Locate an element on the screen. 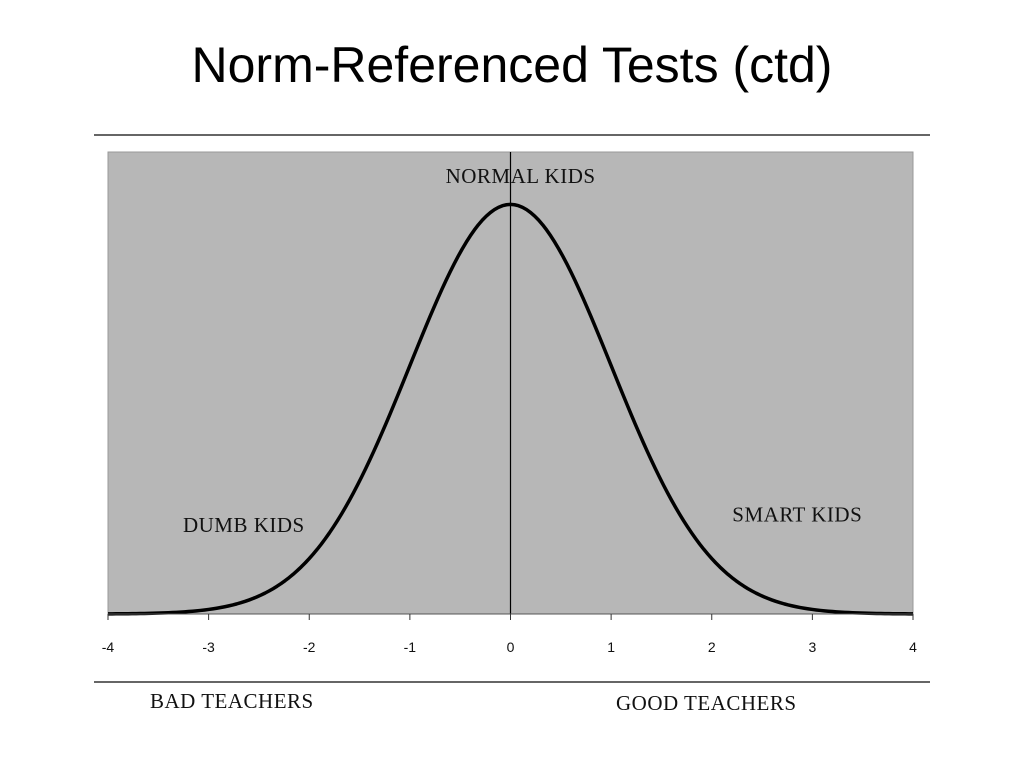 The width and height of the screenshot is (1024, 768). footer-label-right: GOOD TEACHERS is located at coordinates (706, 703).